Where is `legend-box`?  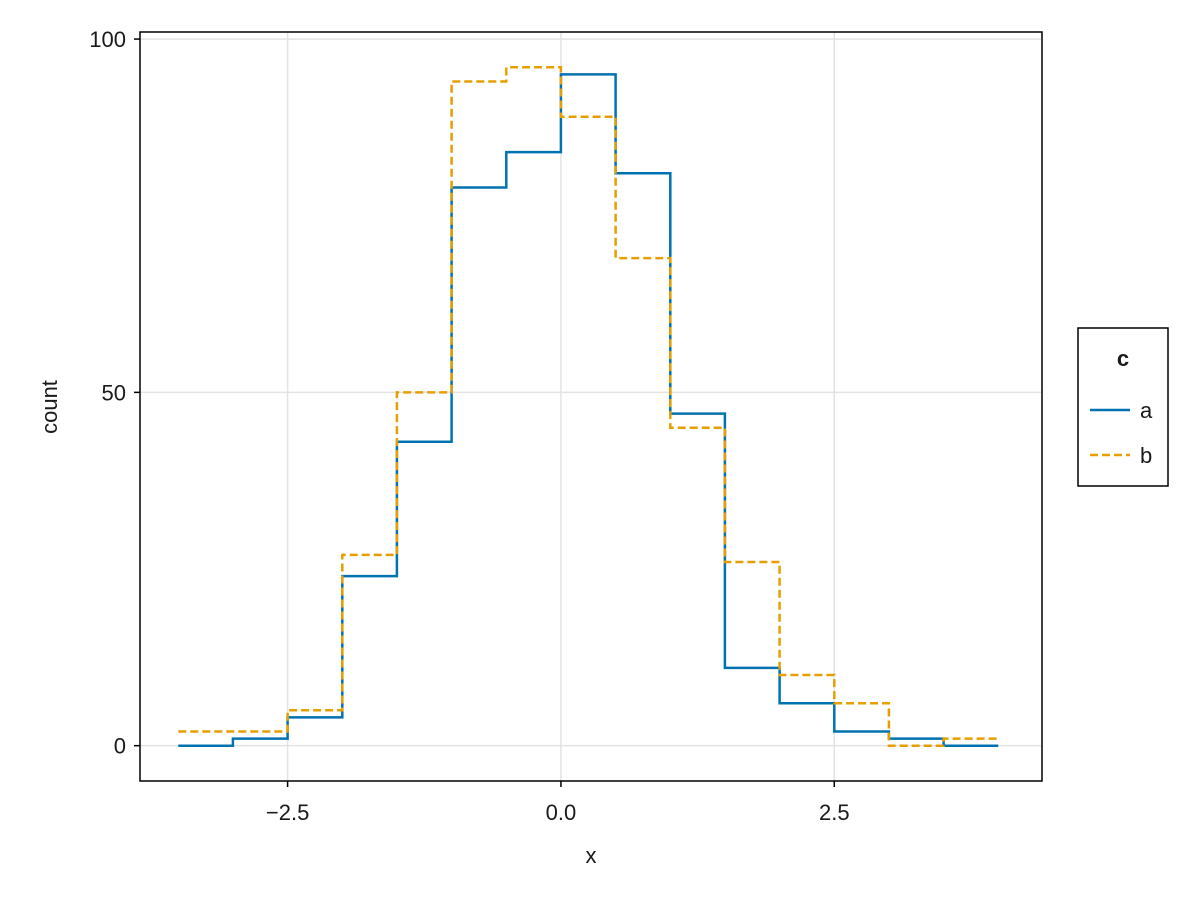
legend-box is located at coordinates (1123, 407).